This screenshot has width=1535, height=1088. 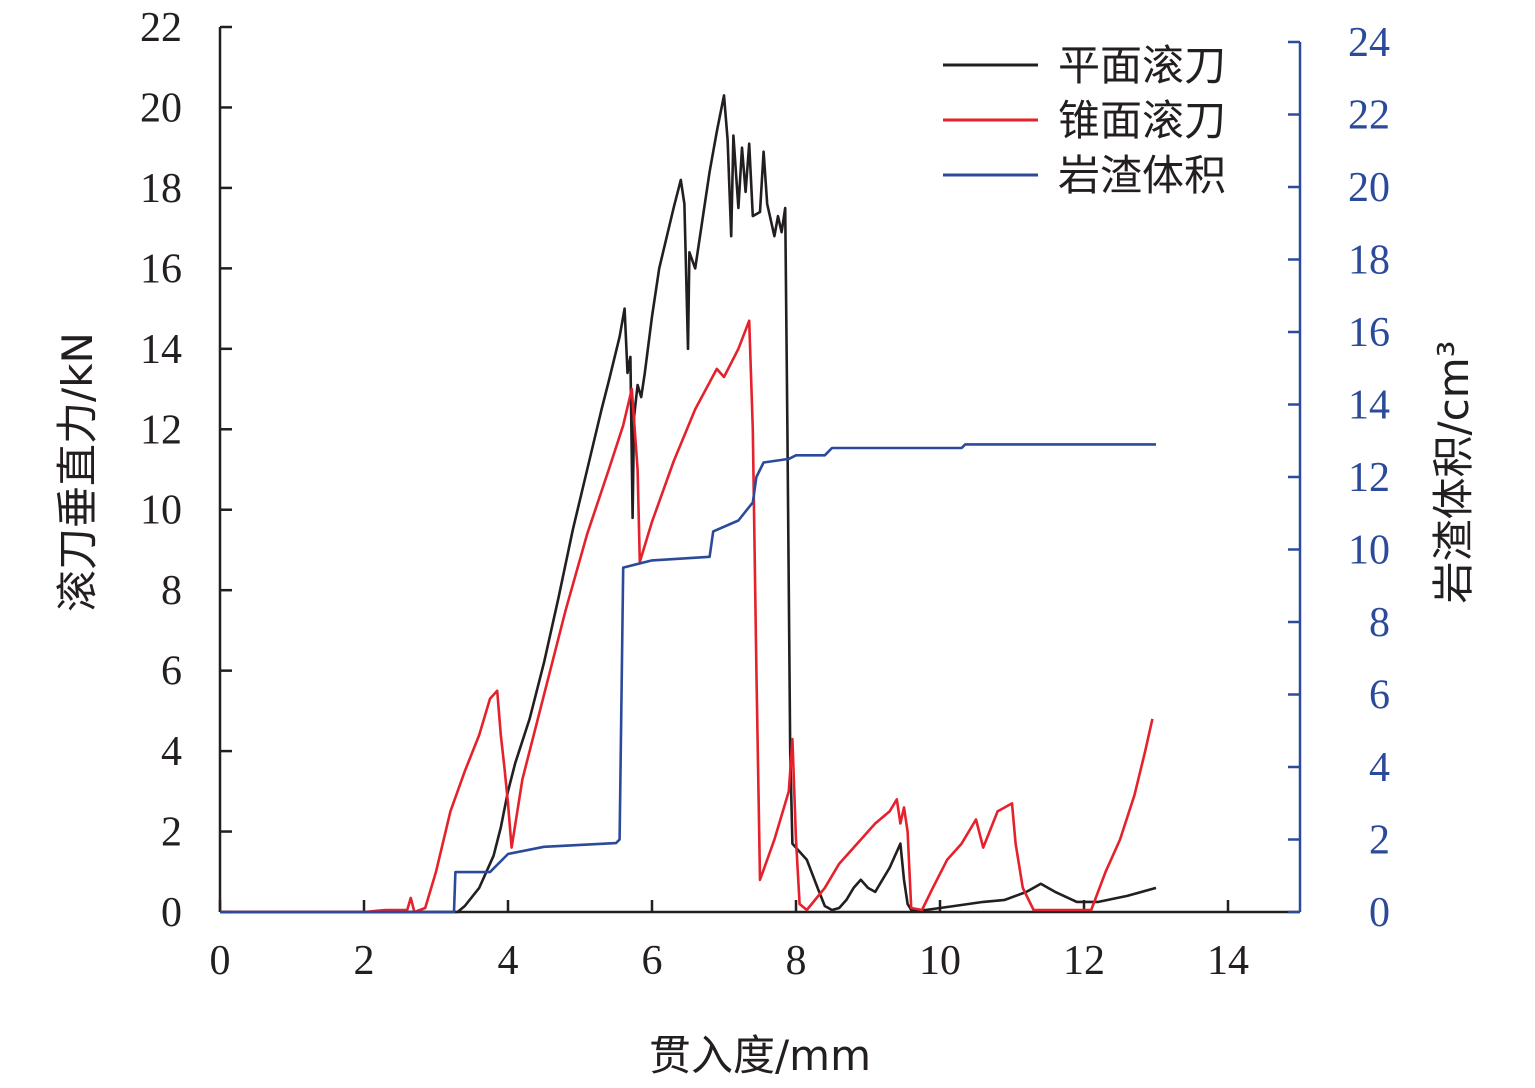 I want to click on right-y-tick-label: 12, so click(x=1369, y=478).